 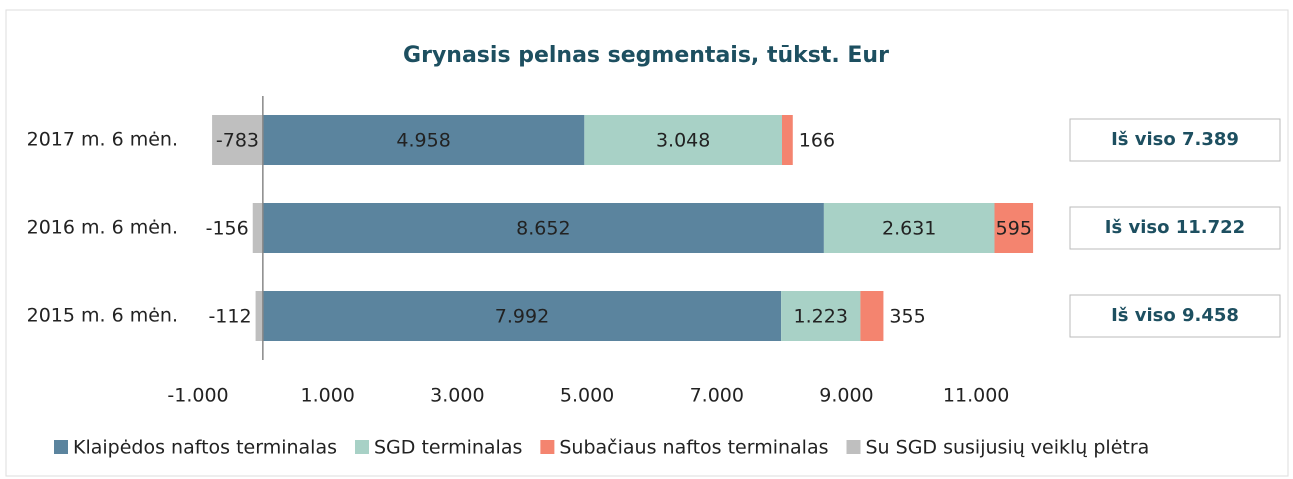 I want to click on x-tick-label: 7.000, so click(x=717, y=396).